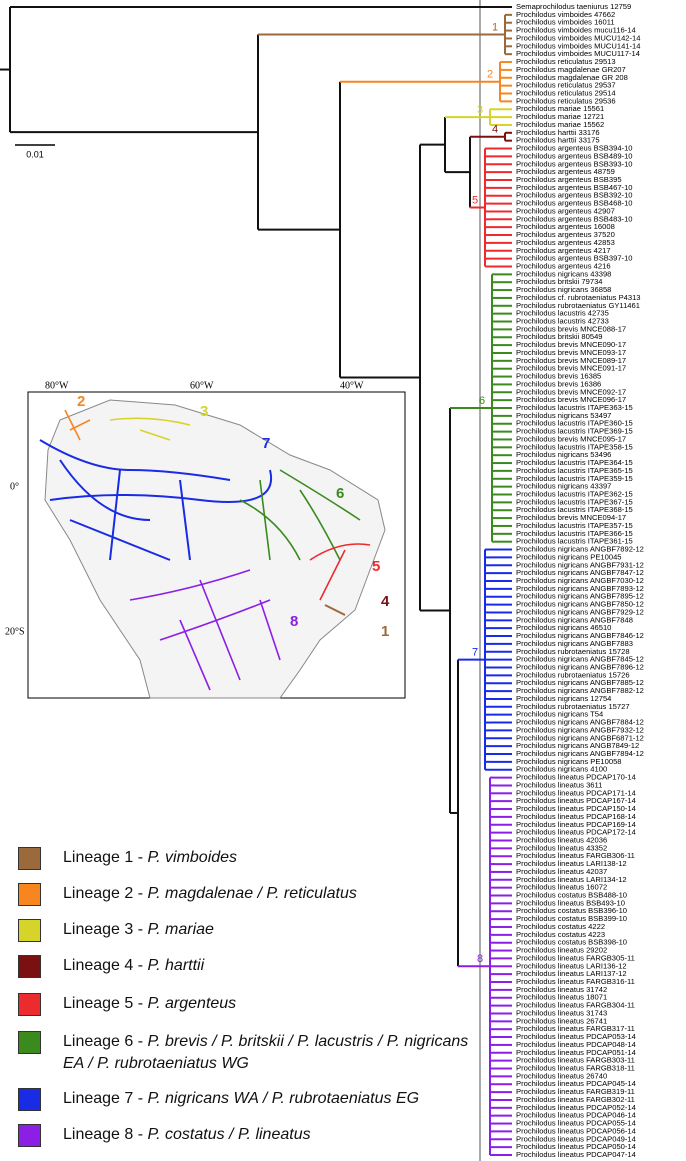 This screenshot has width=686, height=1161. I want to click on tip-label: Prochilodus lacustris ITAPE367-15, so click(574, 501).